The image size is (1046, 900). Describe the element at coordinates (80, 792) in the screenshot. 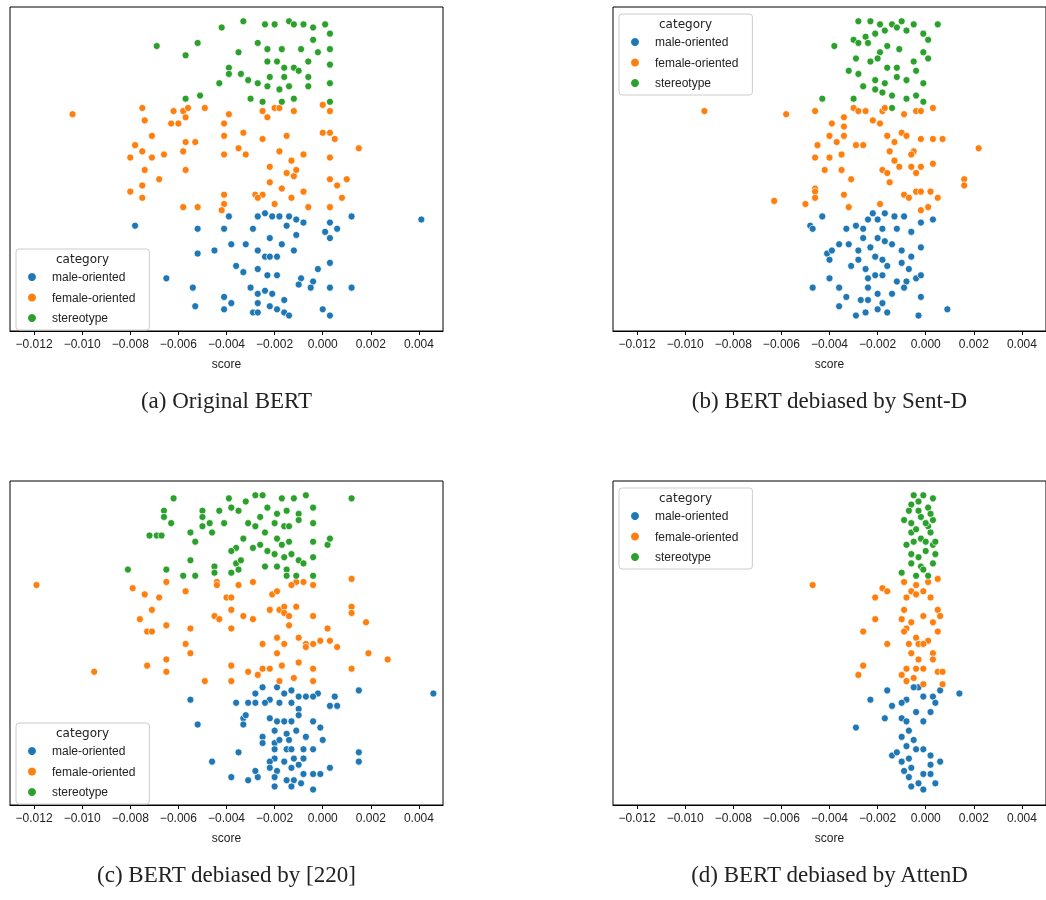

I see `legend-label: stereotype` at that location.